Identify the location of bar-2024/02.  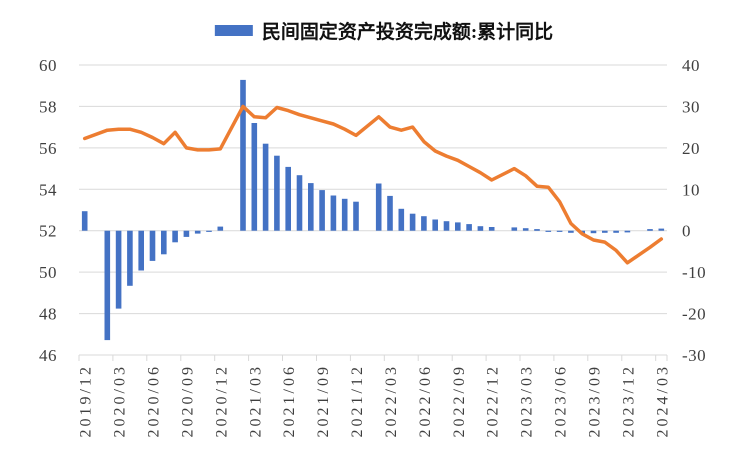
(650, 230).